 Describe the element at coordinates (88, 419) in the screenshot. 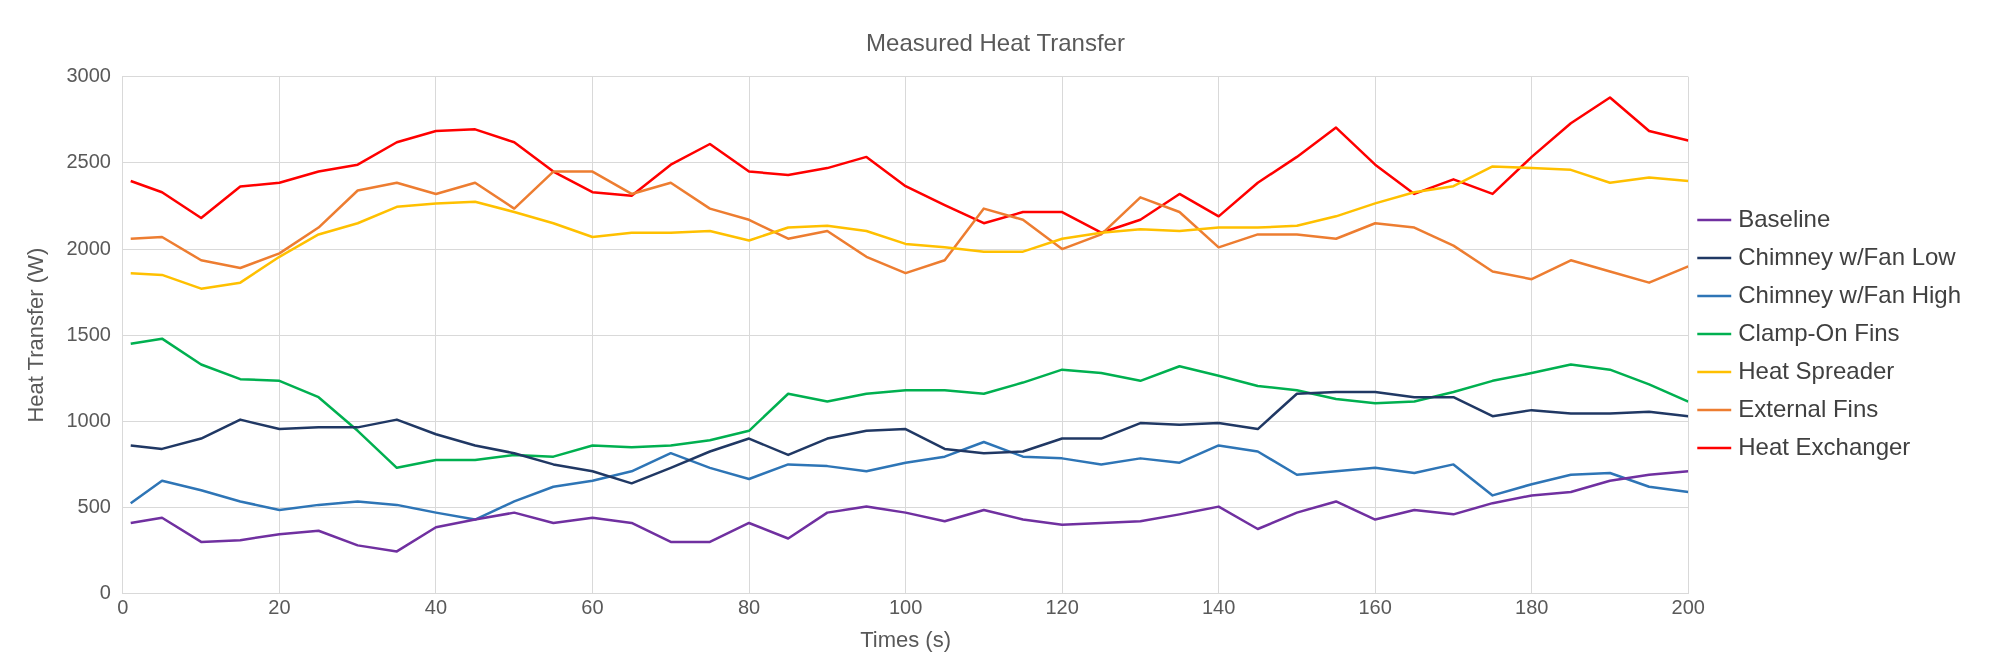

I see `y-tick-label: 1000` at that location.